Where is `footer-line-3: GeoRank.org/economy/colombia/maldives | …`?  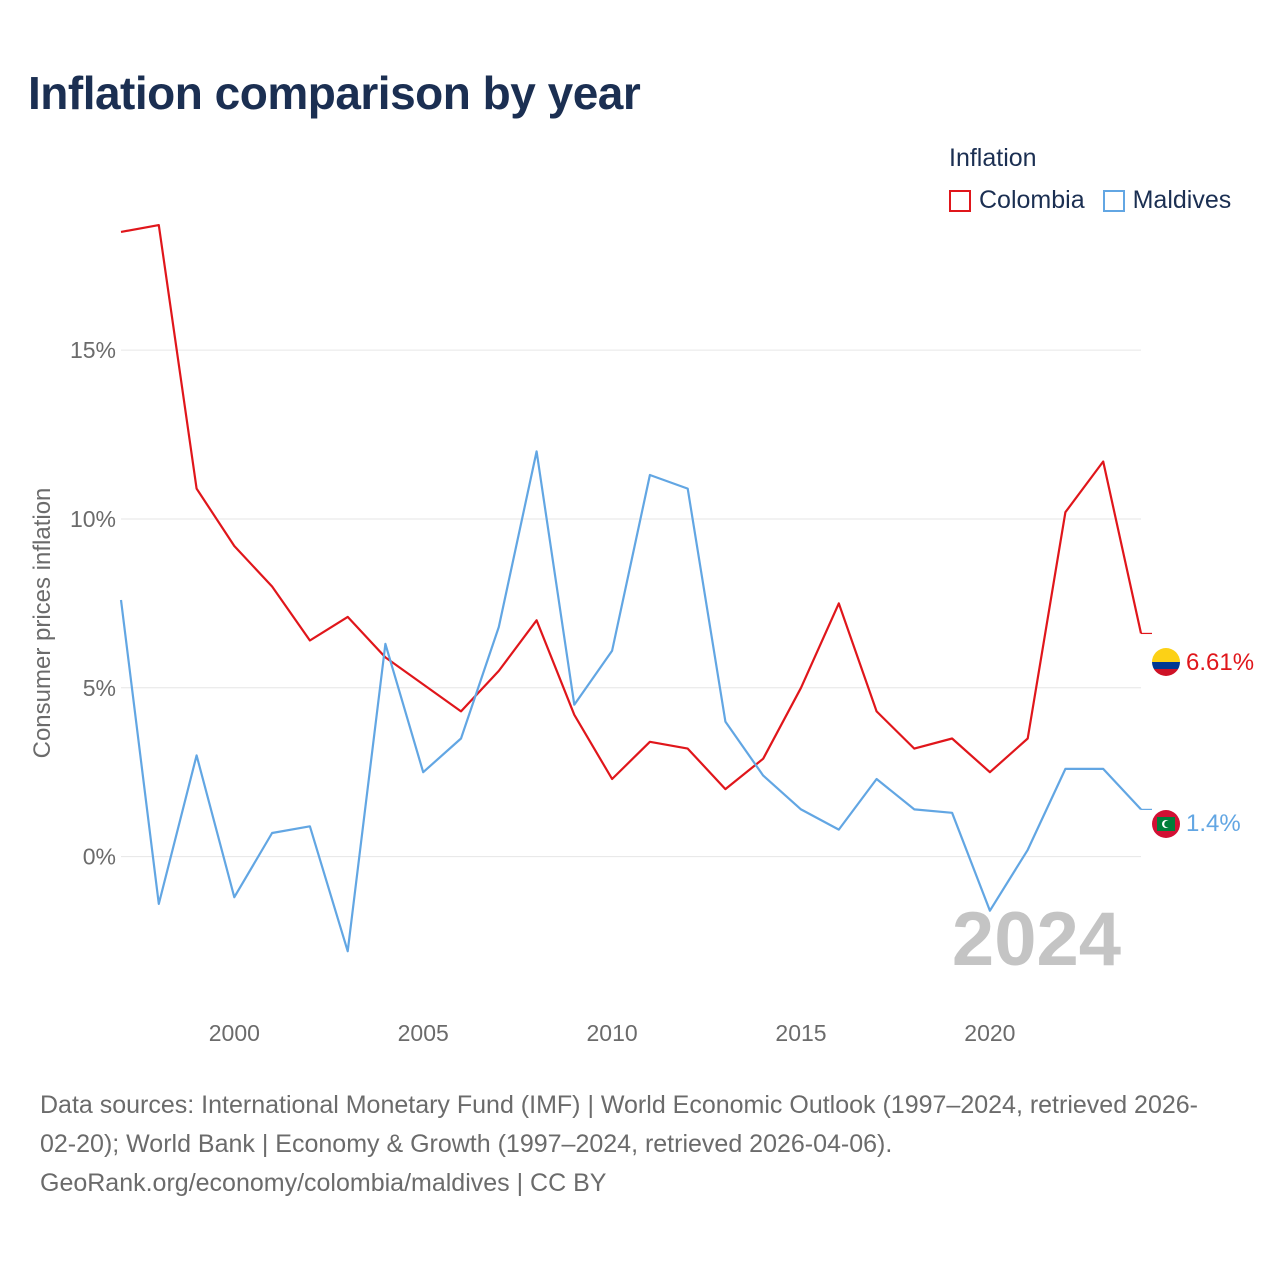
footer-line-3: GeoRank.org/economy/colombia/maldives | … is located at coordinates (323, 1183).